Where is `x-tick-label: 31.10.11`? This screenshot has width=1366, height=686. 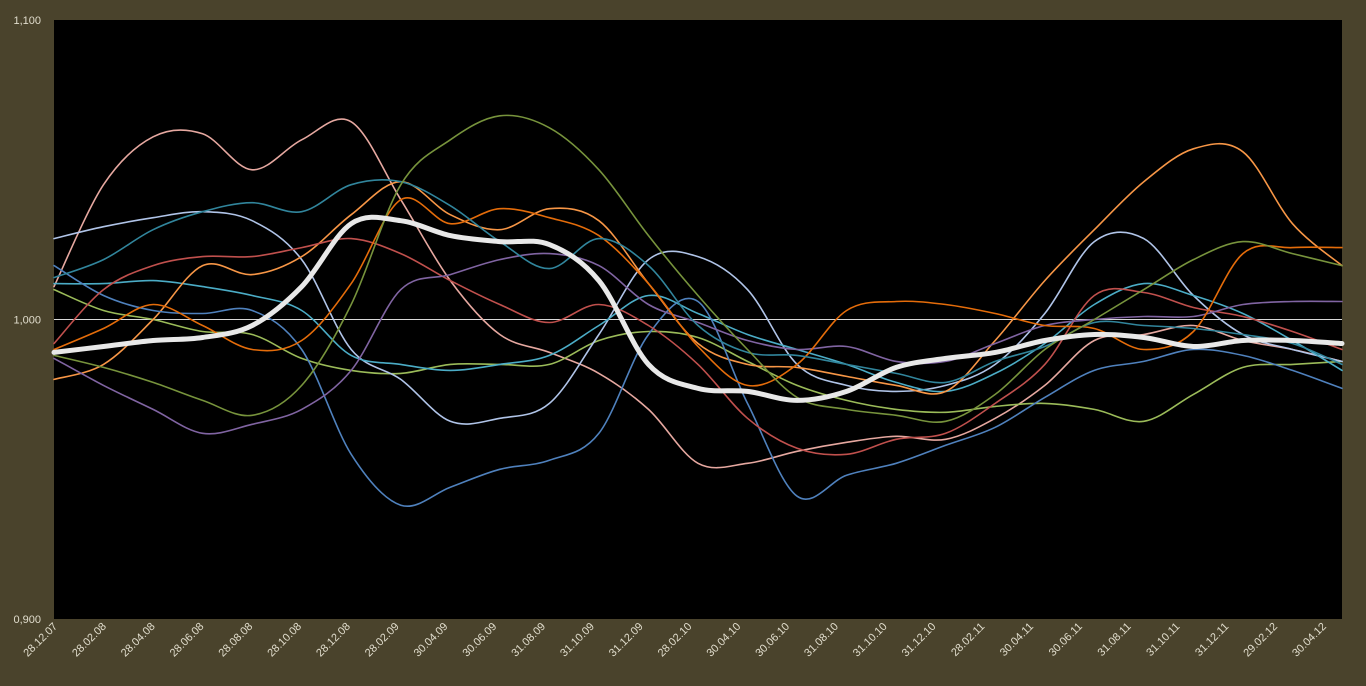 x-tick-label: 31.10.11 is located at coordinates (1163, 640).